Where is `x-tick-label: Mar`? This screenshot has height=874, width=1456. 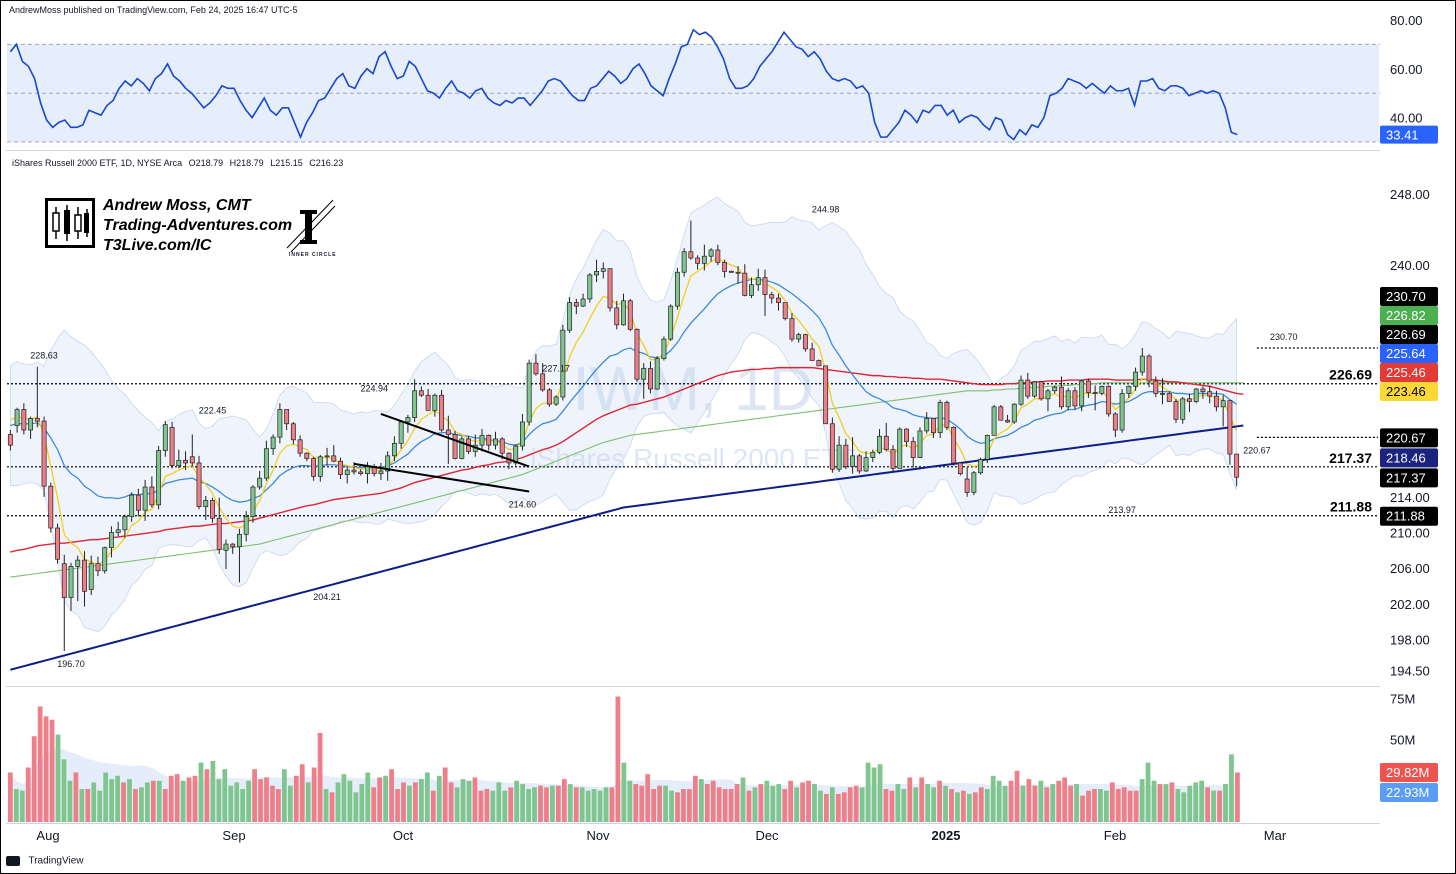
x-tick-label: Mar is located at coordinates (1275, 835).